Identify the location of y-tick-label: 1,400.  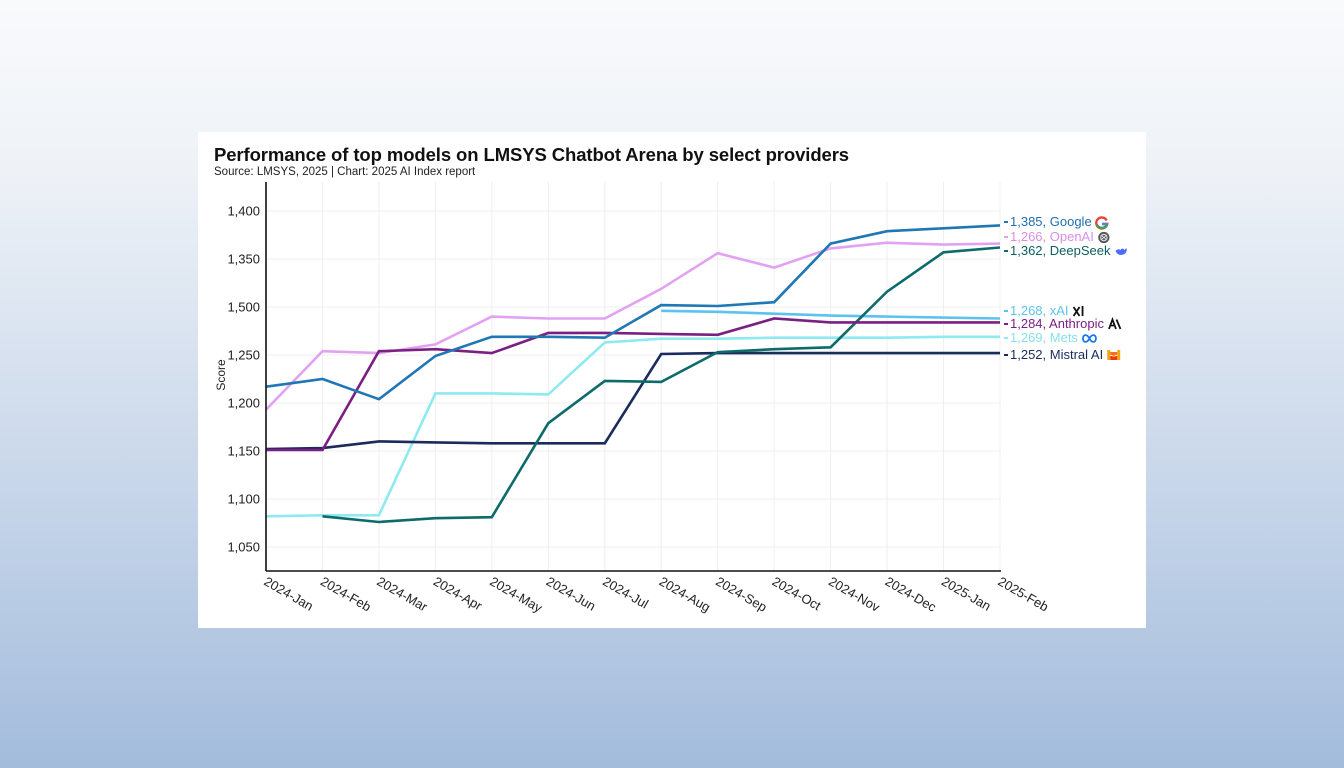
(243, 211).